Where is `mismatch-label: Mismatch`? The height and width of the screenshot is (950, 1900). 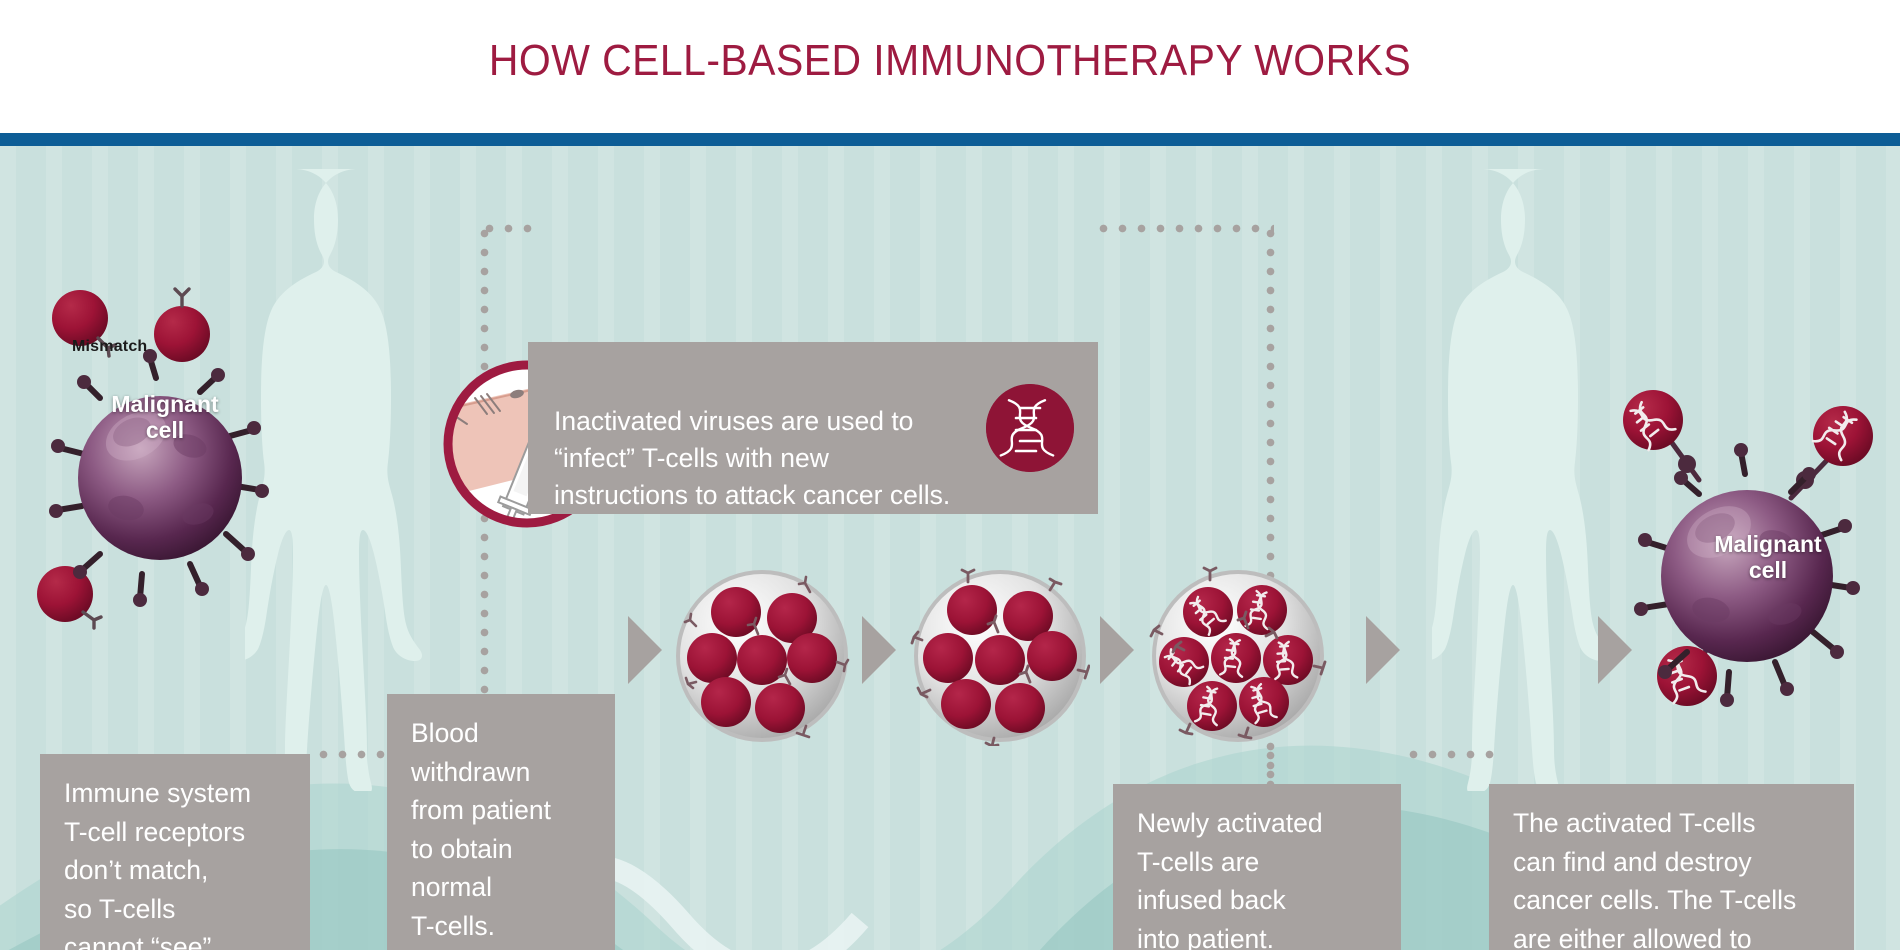
mismatch-label: Mismatch is located at coordinates (110, 346).